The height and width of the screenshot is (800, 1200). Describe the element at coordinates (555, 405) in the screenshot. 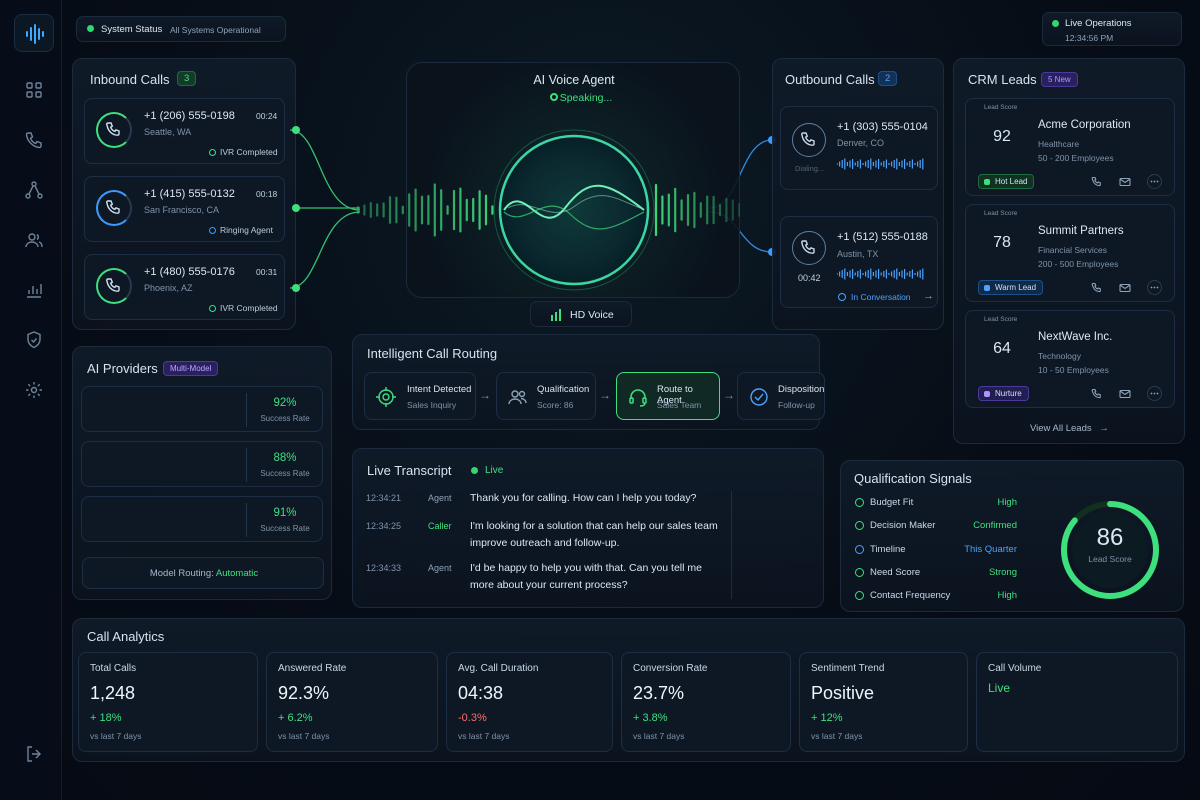

I see `routing-step-detail: Score: 86` at that location.